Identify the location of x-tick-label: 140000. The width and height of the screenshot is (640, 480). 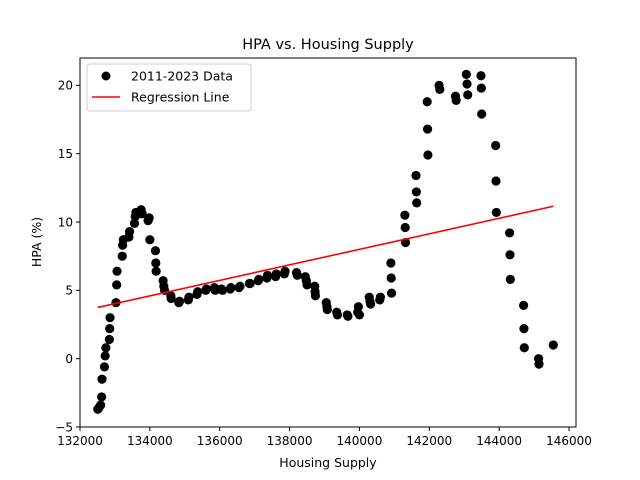
(360, 441).